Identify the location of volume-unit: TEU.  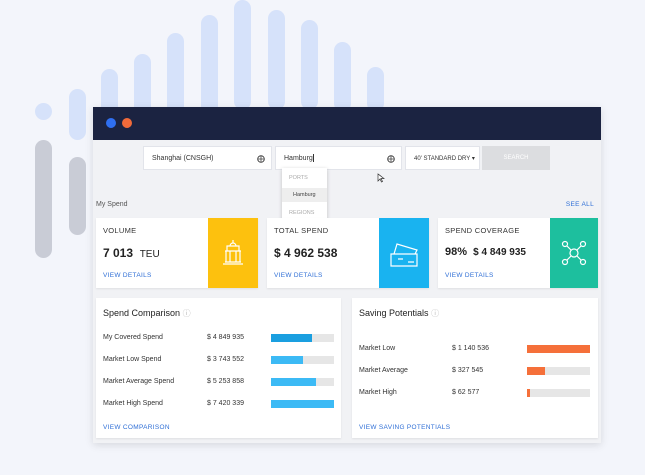
(149, 254).